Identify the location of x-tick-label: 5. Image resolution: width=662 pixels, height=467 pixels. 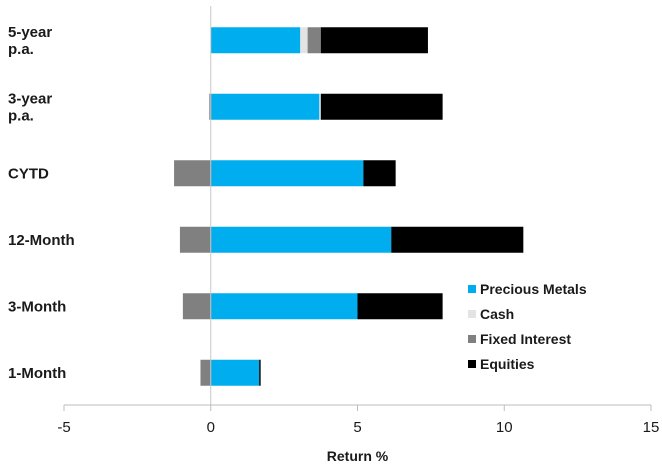
(357, 427).